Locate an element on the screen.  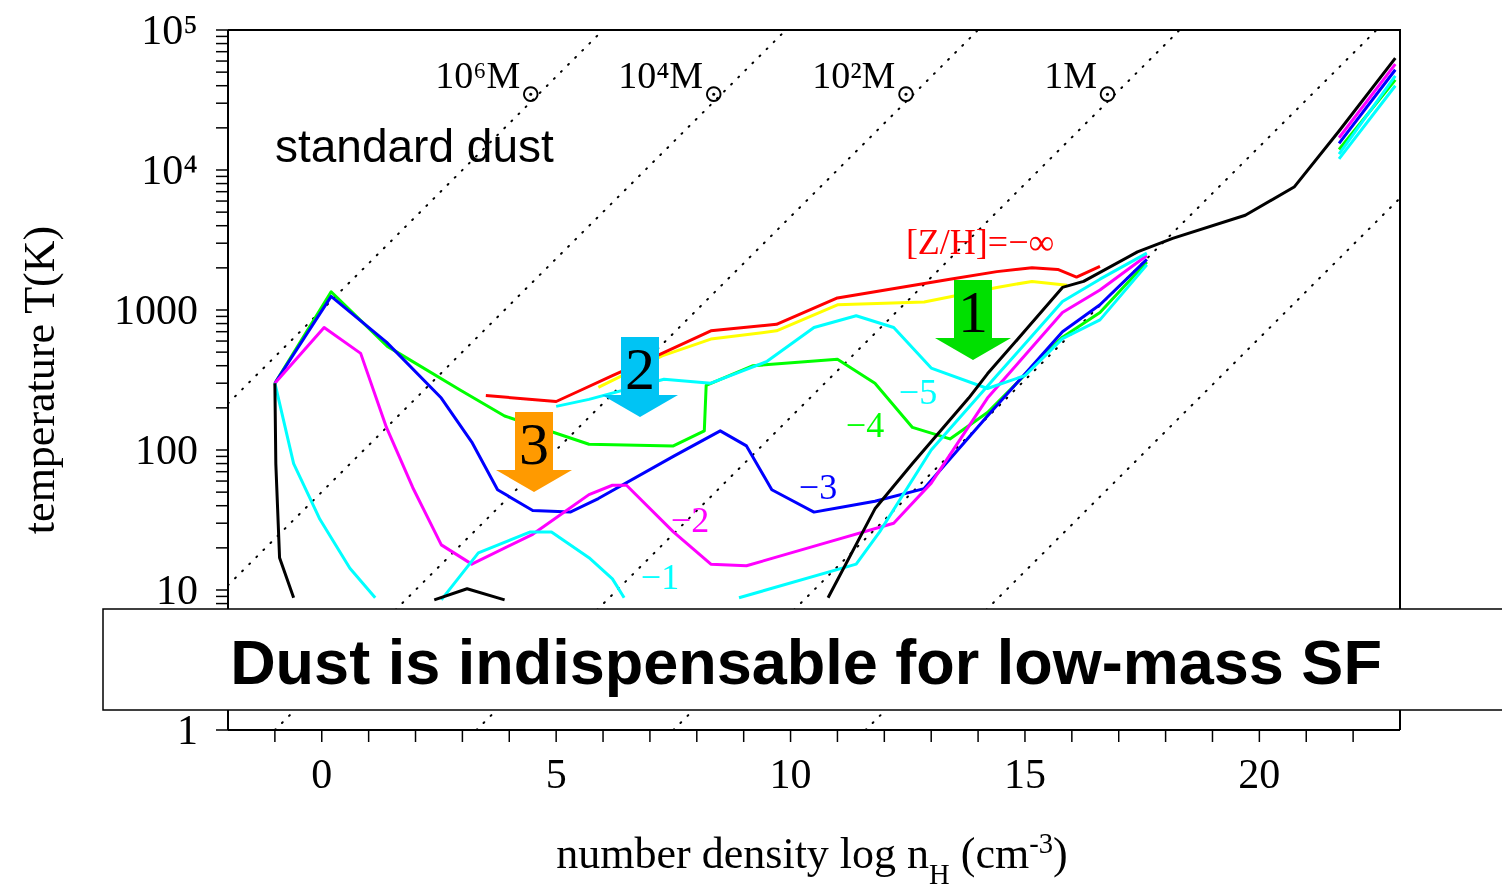
series-label: −5 is located at coordinates (918, 392).